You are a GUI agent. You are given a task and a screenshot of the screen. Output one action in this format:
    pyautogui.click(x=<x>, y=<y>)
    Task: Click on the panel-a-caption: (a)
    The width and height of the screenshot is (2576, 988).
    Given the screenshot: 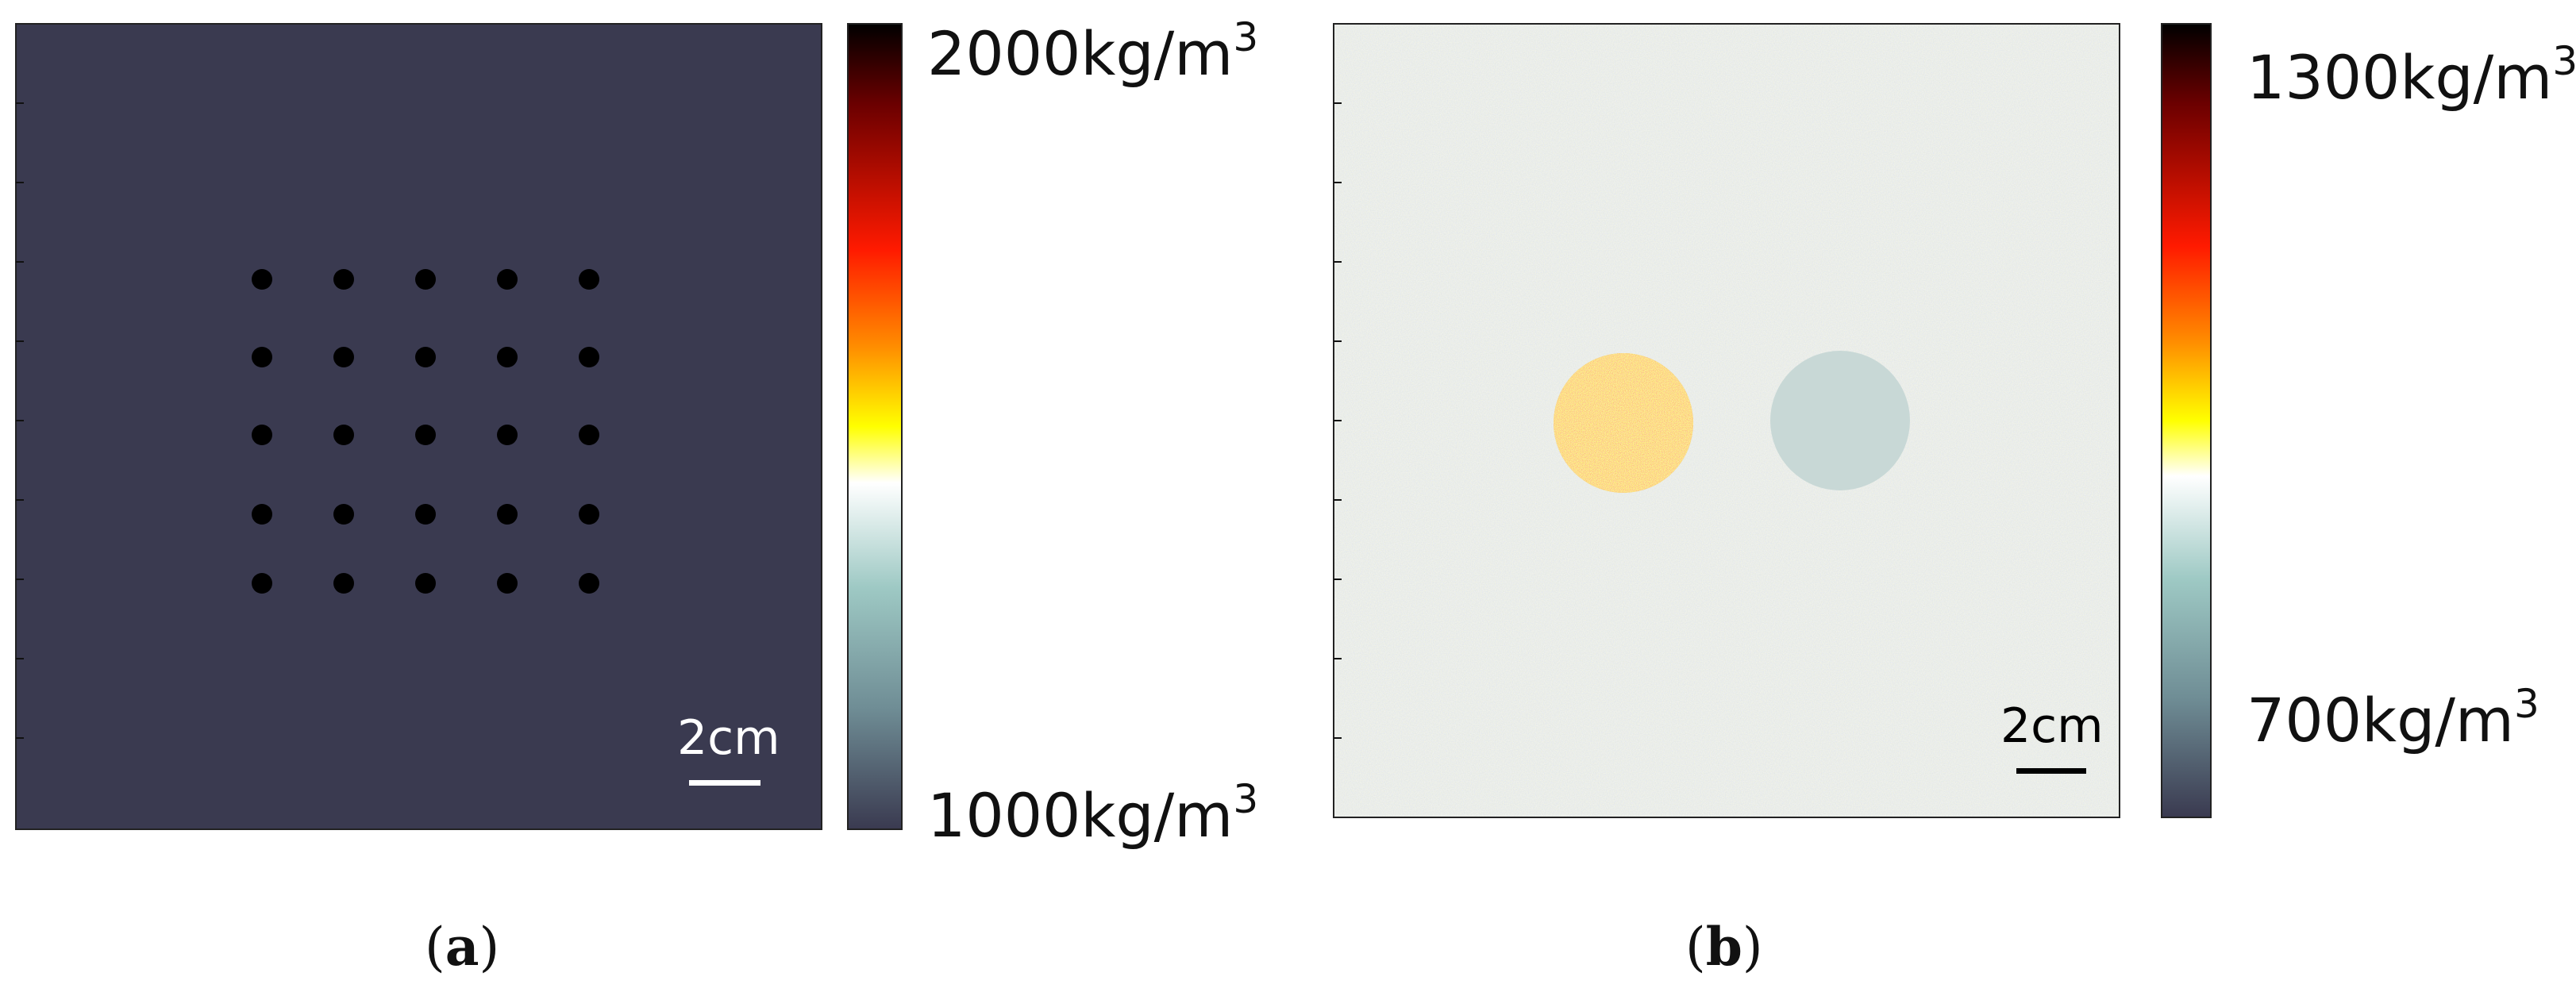 What is the action you would take?
    pyautogui.click(x=462, y=947)
    